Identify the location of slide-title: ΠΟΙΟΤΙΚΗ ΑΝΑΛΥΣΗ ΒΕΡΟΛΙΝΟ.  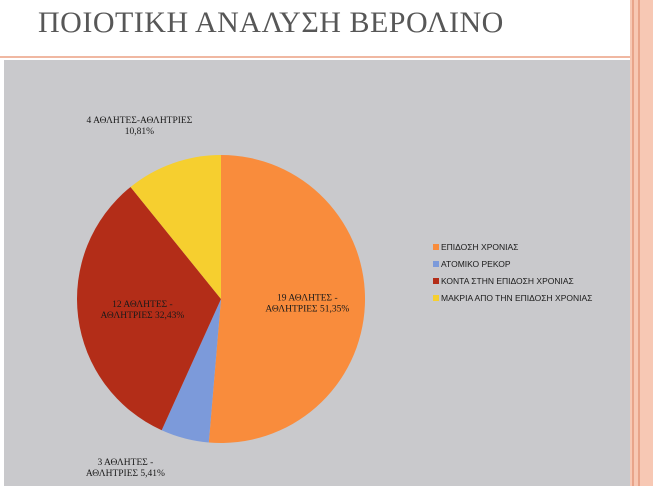
(271, 22).